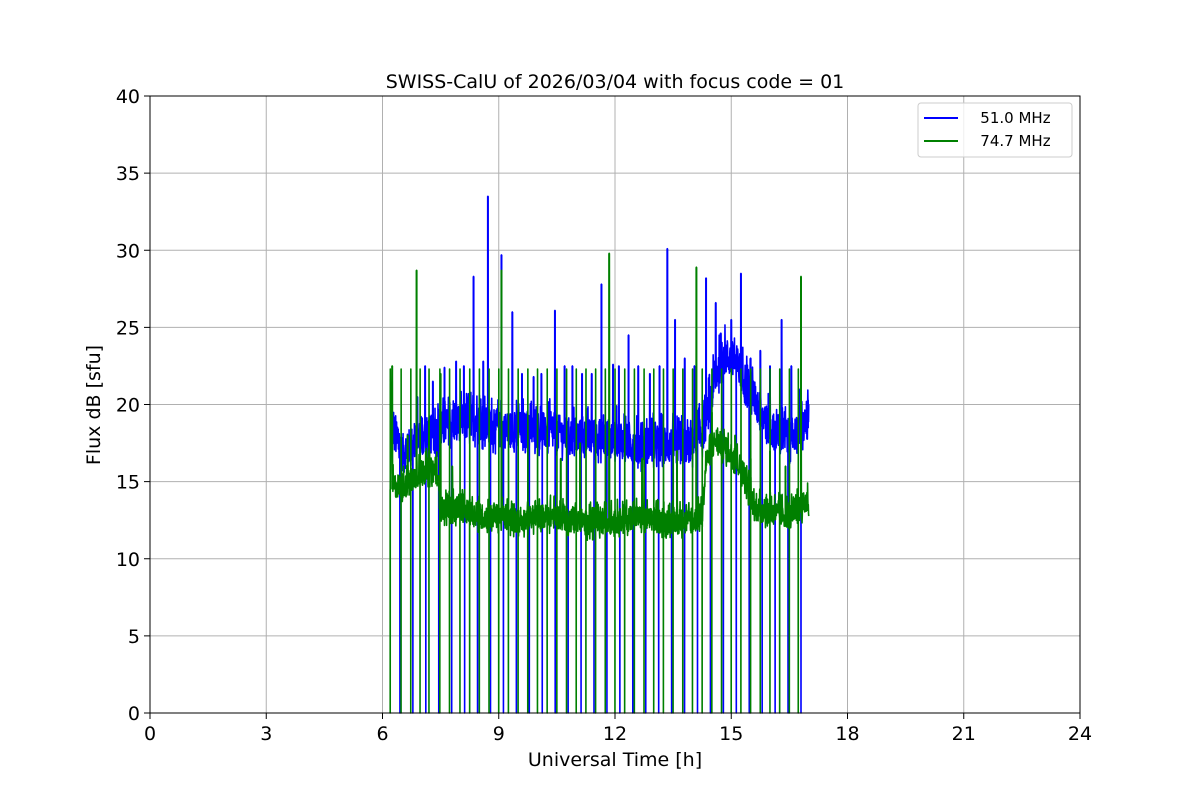  I want to click on legend: 51.0 MHz 74.7 MHz, so click(995, 130).